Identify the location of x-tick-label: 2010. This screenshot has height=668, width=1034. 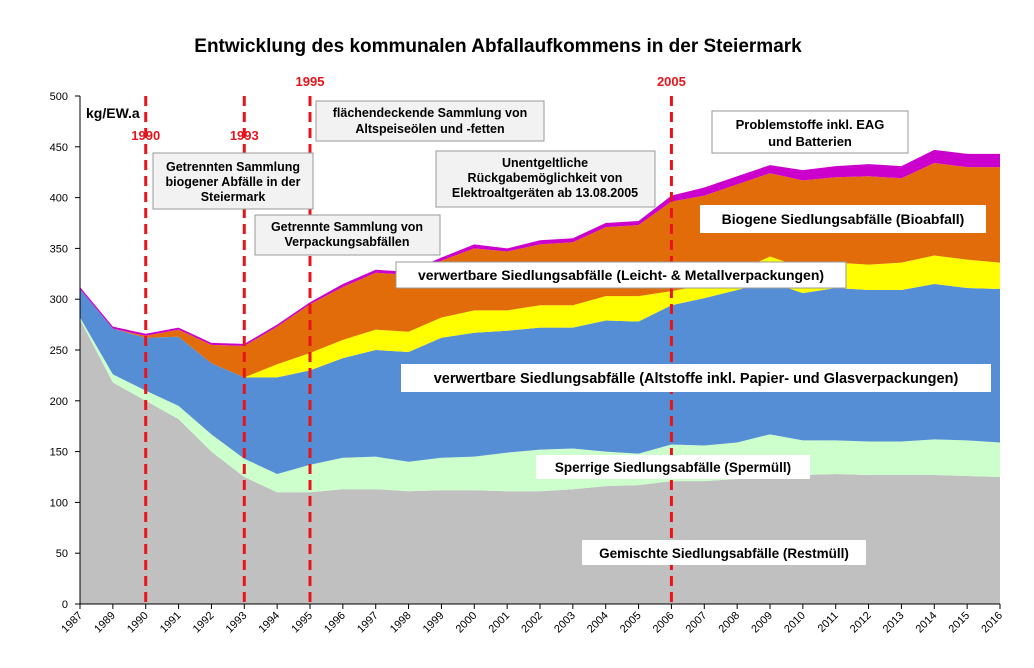
(795, 623).